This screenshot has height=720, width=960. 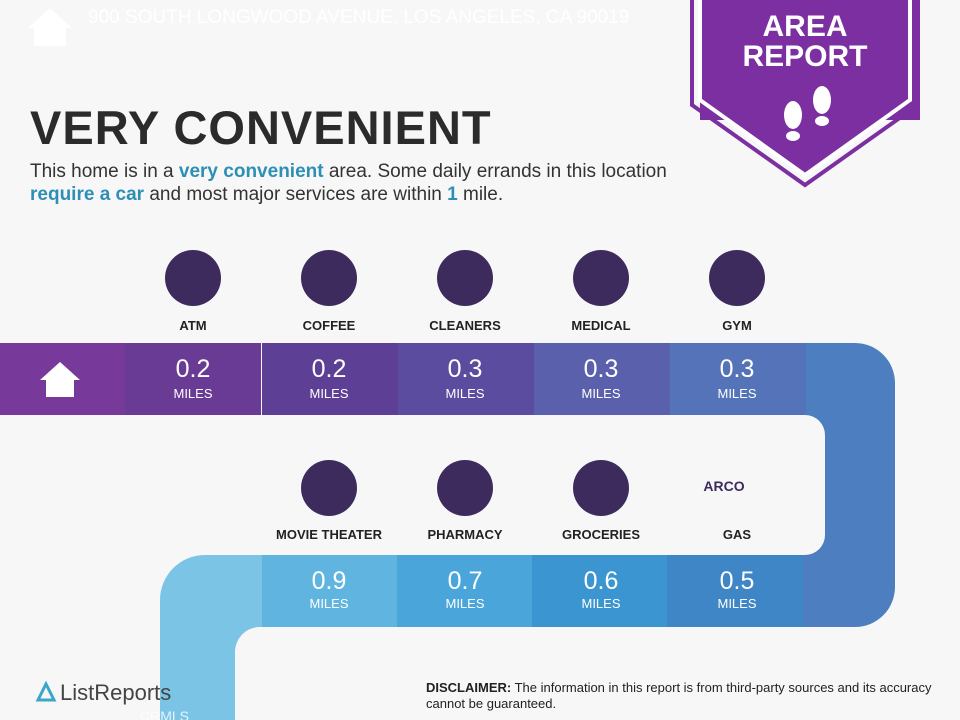 I want to click on badge-line: REPORT, so click(x=805, y=56).